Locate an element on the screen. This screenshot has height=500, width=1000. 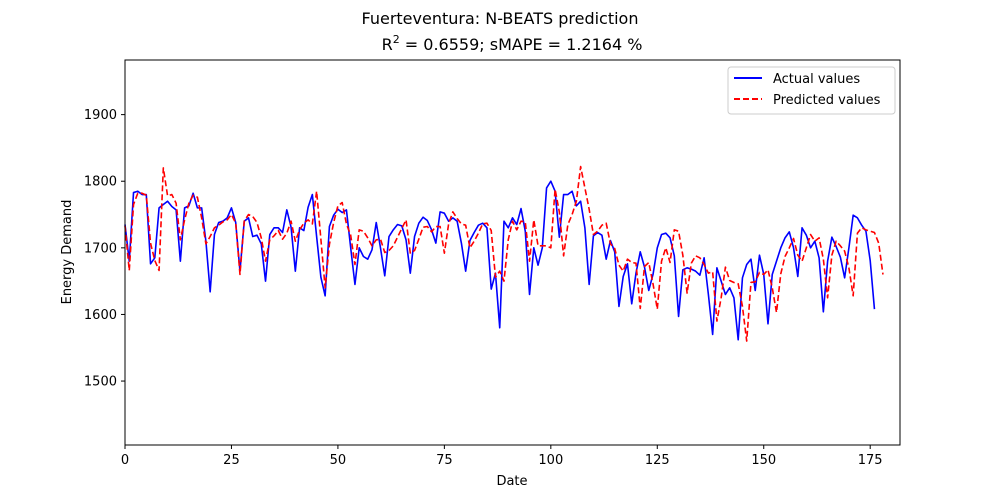
y-tick-label: 1700 is located at coordinates (100, 248).